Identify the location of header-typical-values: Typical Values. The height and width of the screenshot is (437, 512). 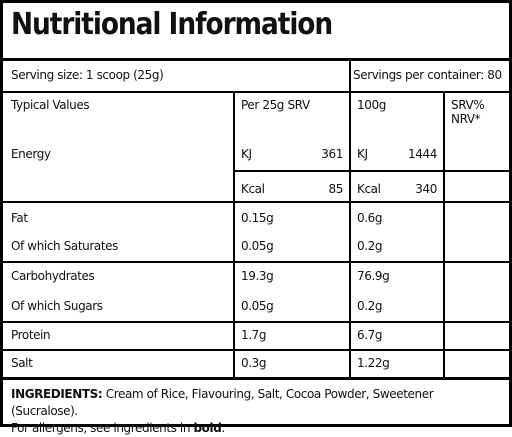
(50, 105).